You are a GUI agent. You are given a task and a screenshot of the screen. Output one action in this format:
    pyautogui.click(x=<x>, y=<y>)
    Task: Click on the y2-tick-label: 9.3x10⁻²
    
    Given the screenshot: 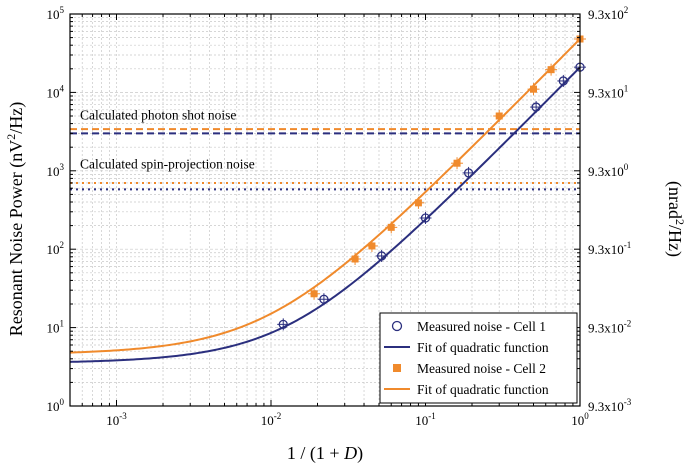 What is the action you would take?
    pyautogui.click(x=609, y=327)
    